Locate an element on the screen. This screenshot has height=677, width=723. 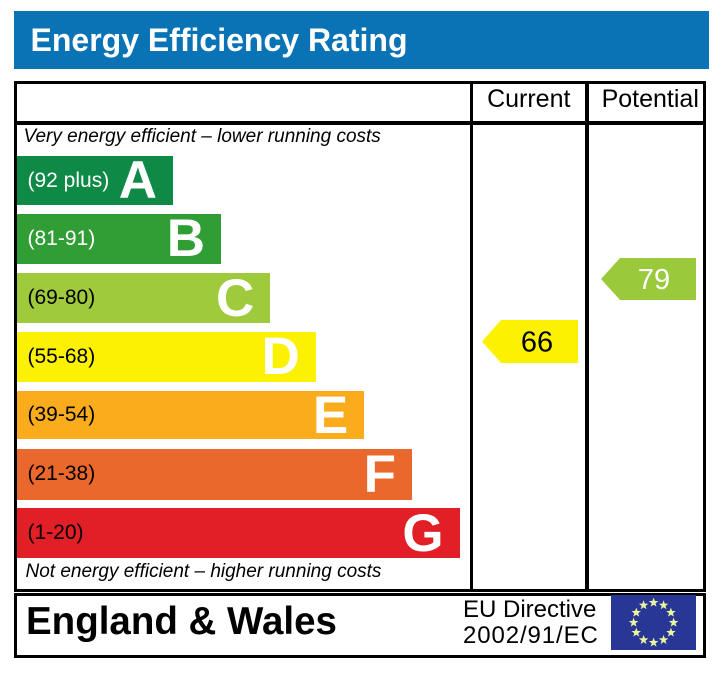
svg-text: 79 is located at coordinates (654, 280).